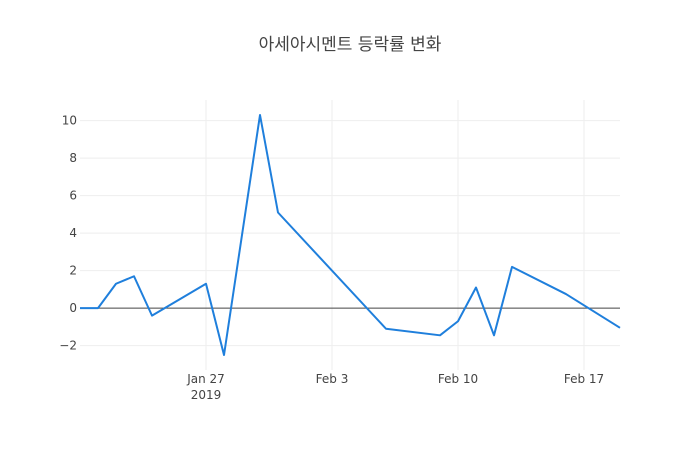 This screenshot has width=700, height=450. I want to click on y-tick-label: 2, so click(73, 271).